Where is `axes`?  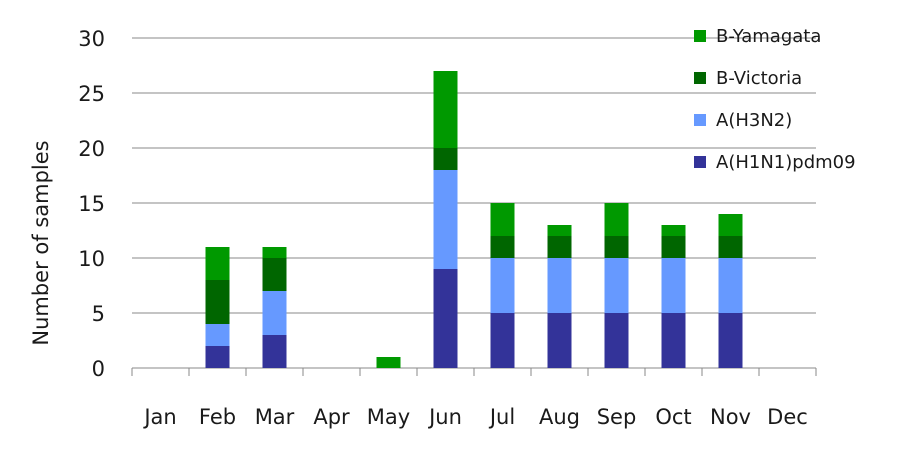 axes is located at coordinates (474, 371).